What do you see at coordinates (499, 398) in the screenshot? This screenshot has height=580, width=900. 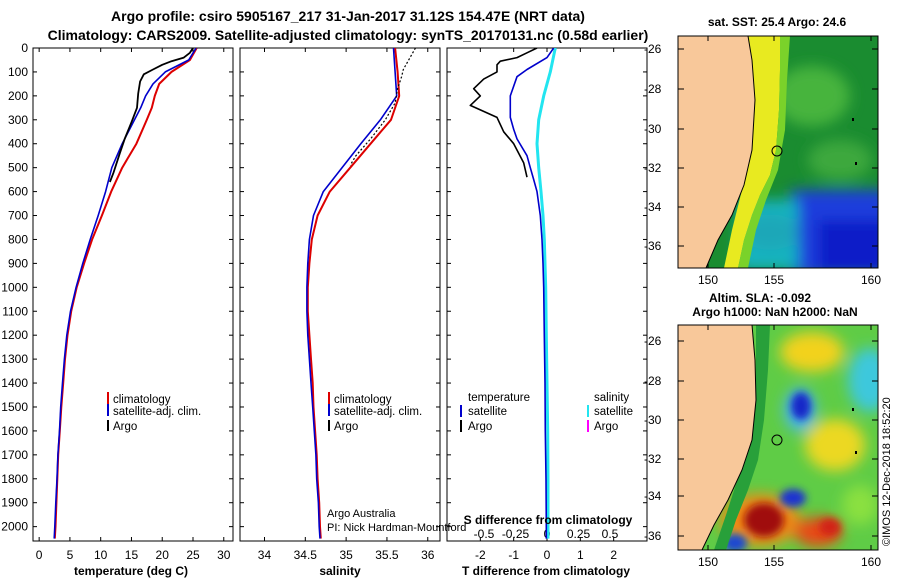 I see `legend-title-temperature: temperature` at bounding box center [499, 398].